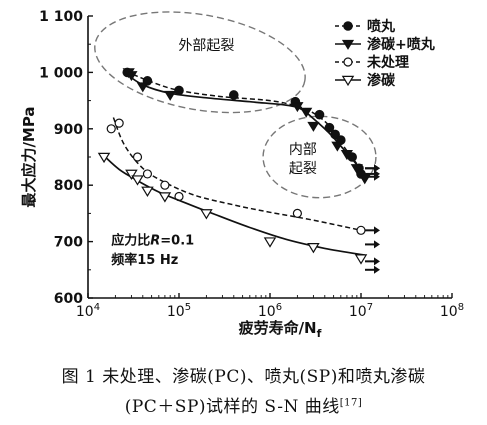 The height and width of the screenshot is (425, 487). Describe the element at coordinates (388, 62) in the screenshot. I see `legend-label: 未处理` at that location.